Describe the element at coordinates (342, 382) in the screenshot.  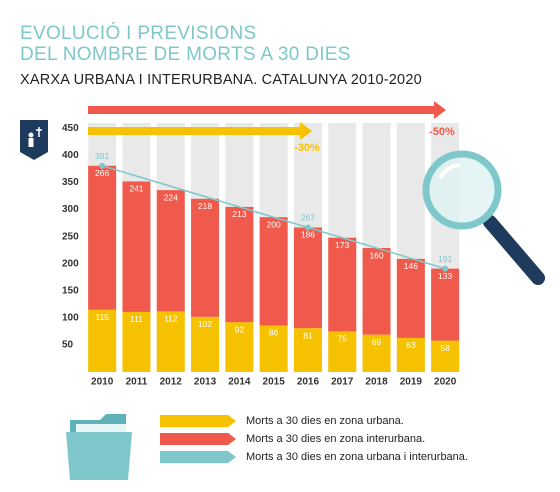
I see `x-tick-label: 2017` at that location.